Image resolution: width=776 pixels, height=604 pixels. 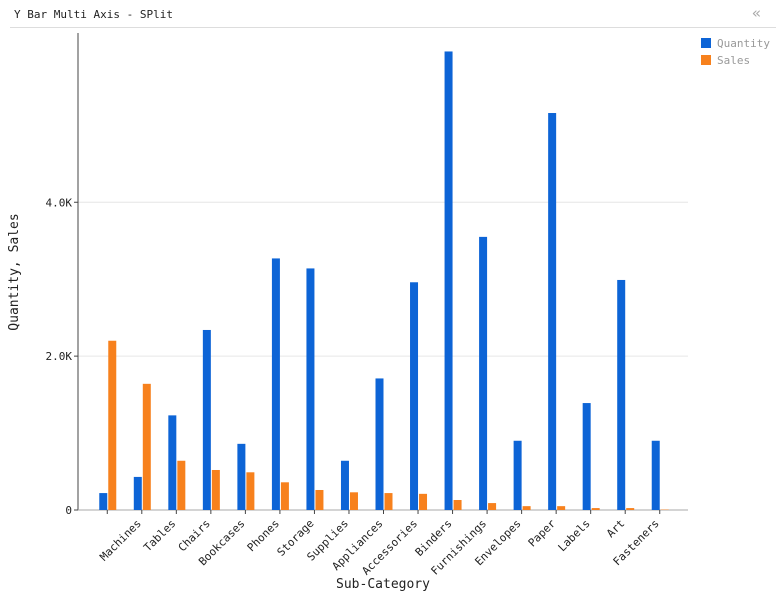 What do you see at coordinates (159, 535) in the screenshot?
I see `x-tick-label: Tables` at bounding box center [159, 535].